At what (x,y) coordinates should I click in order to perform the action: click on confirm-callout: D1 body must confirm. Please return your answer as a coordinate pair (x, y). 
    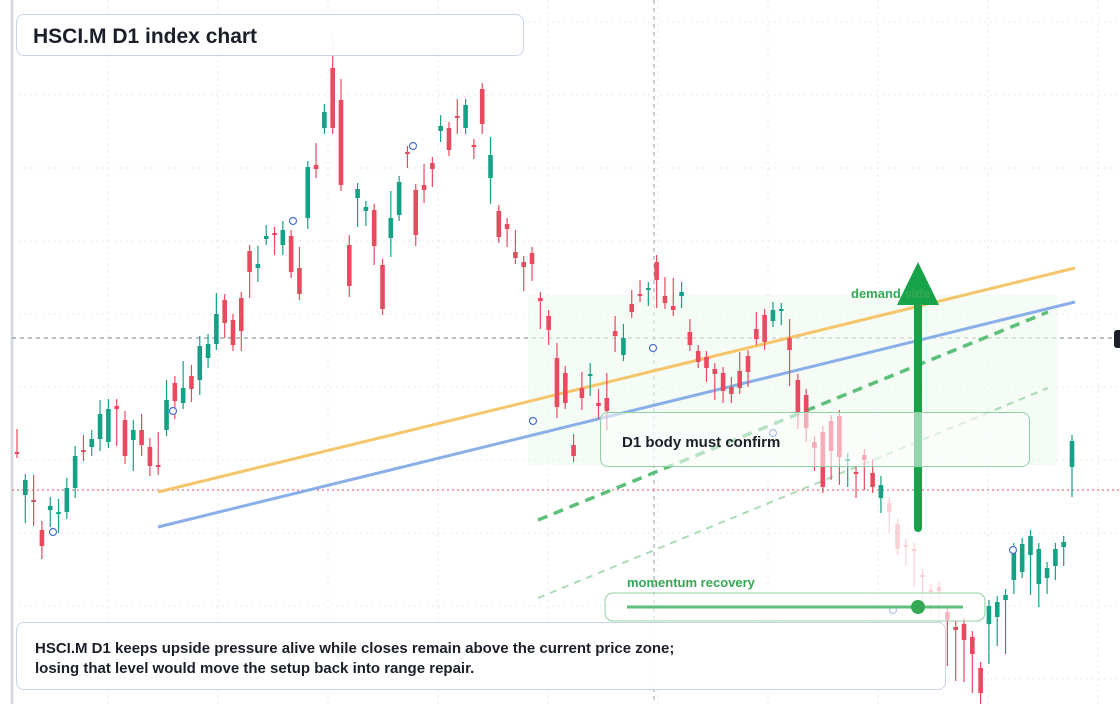
    Looking at the image, I should click on (815, 439).